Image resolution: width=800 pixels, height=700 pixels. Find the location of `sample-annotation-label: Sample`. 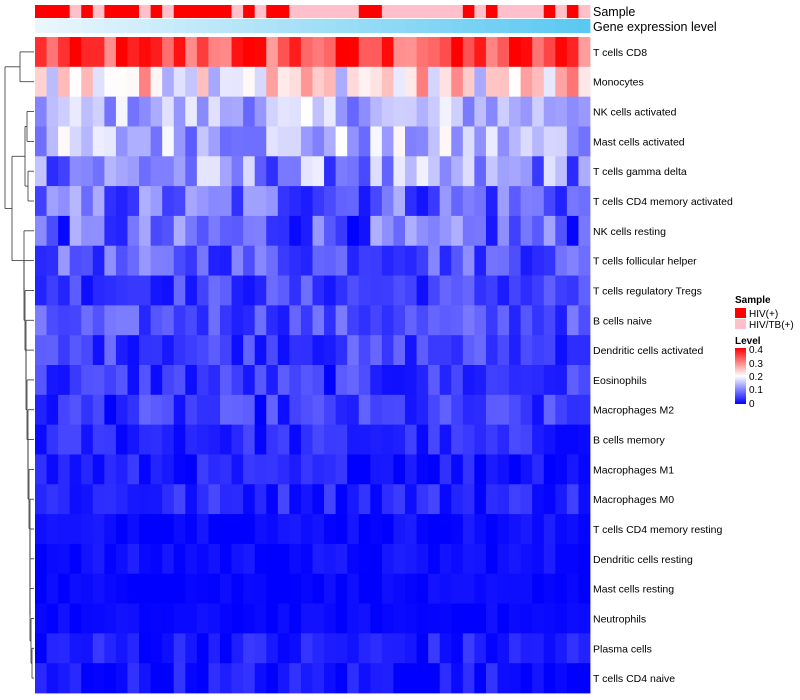

sample-annotation-label: Sample is located at coordinates (614, 12).